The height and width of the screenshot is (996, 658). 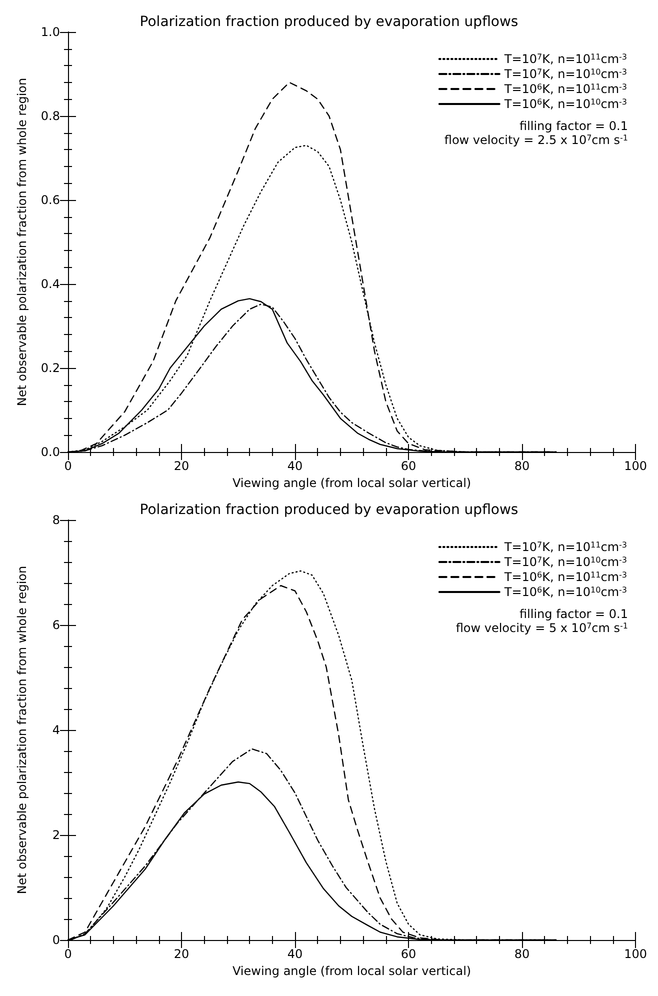 I want to click on y-tick-label: 0.2, so click(x=50, y=368).